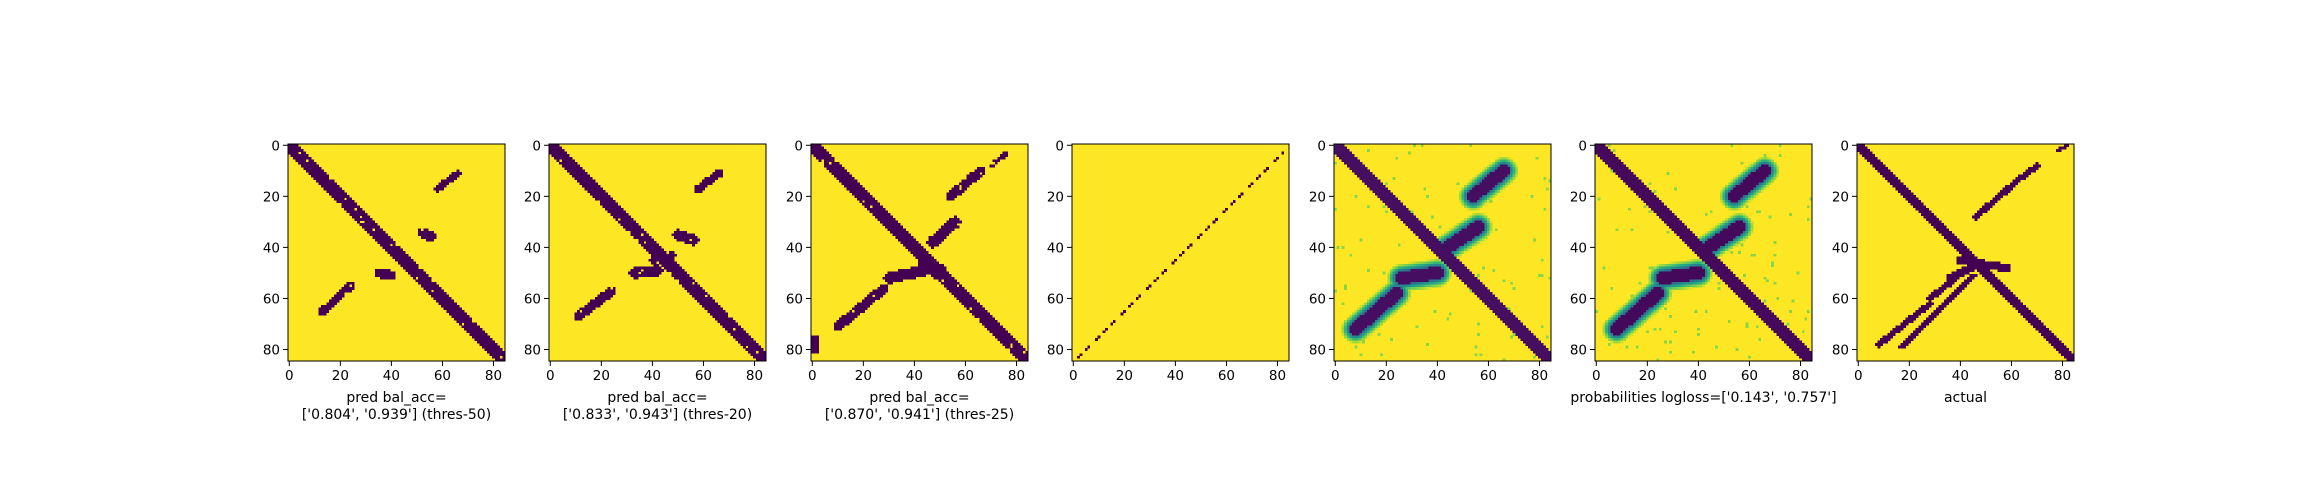 Image resolution: width=2300 pixels, height=500 pixels. What do you see at coordinates (1175, 376) in the screenshot?
I see `x-tick-label: 40` at bounding box center [1175, 376].